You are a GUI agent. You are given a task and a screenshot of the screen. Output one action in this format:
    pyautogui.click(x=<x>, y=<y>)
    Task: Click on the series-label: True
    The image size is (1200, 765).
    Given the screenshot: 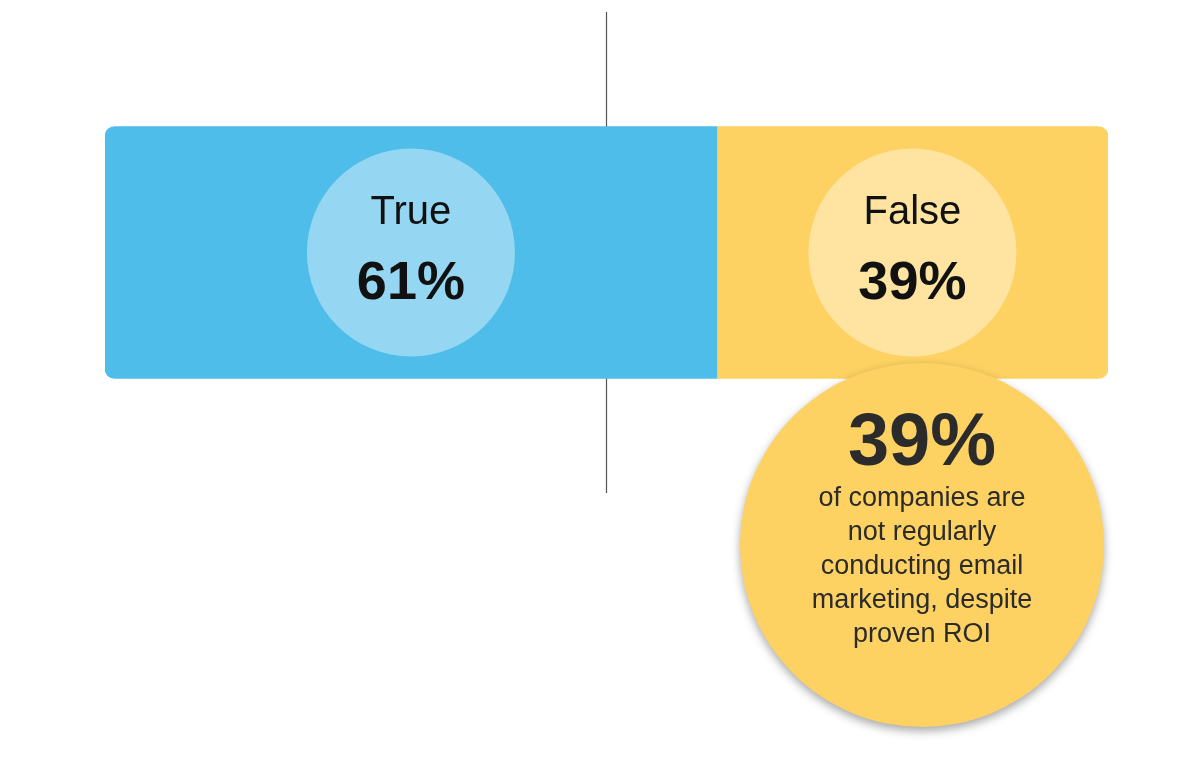 What is the action you would take?
    pyautogui.click(x=411, y=209)
    